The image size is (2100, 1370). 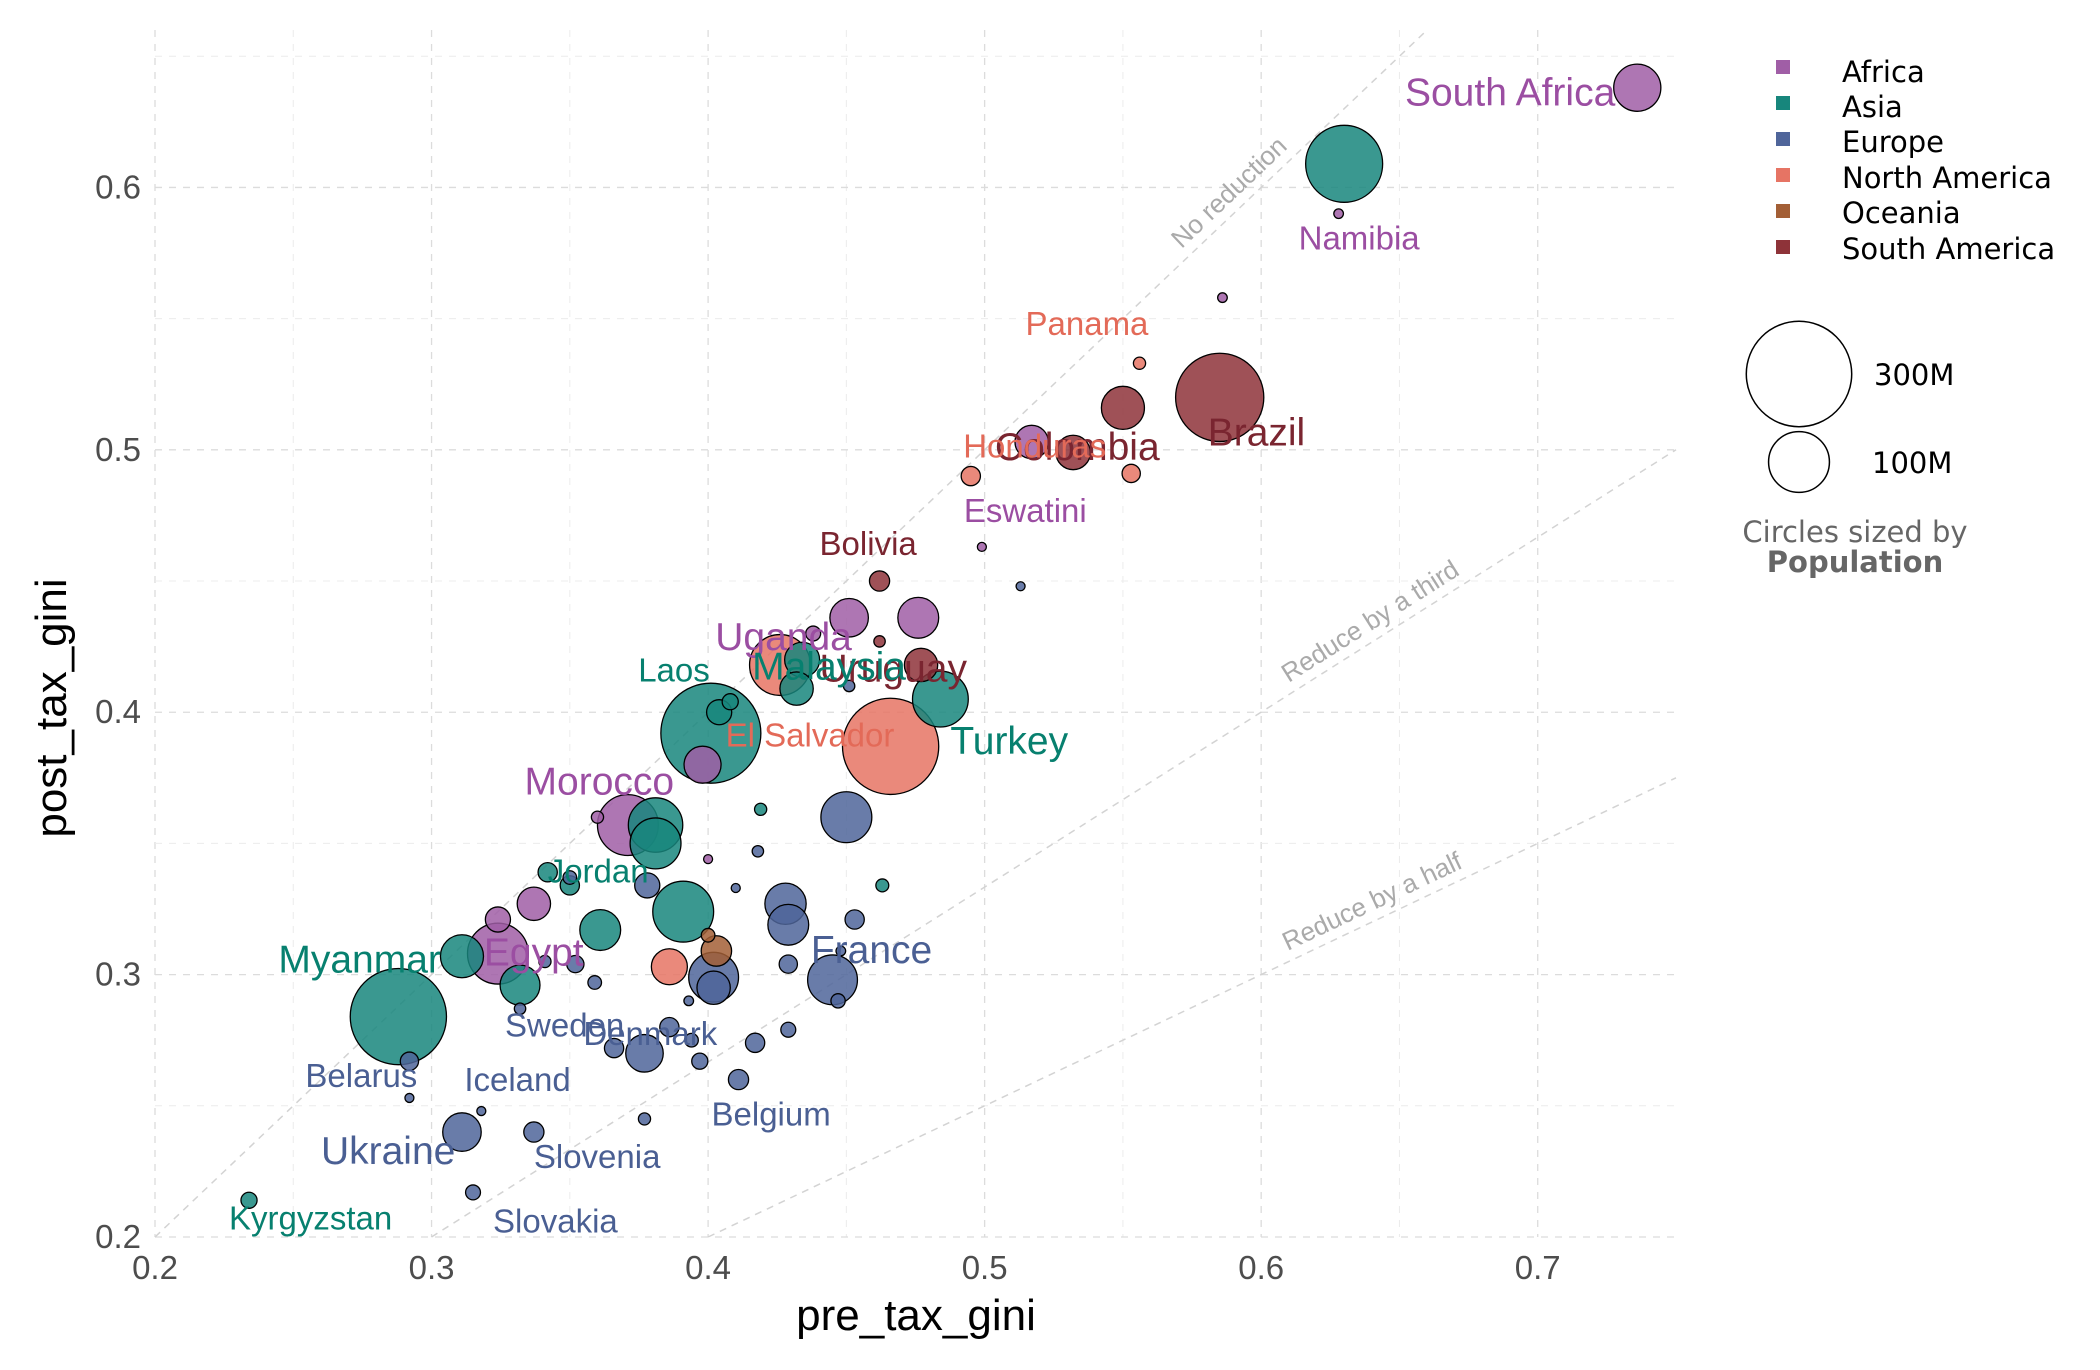 What do you see at coordinates (1901, 213) in the screenshot?
I see `legend-label-oceania: Oceania` at bounding box center [1901, 213].